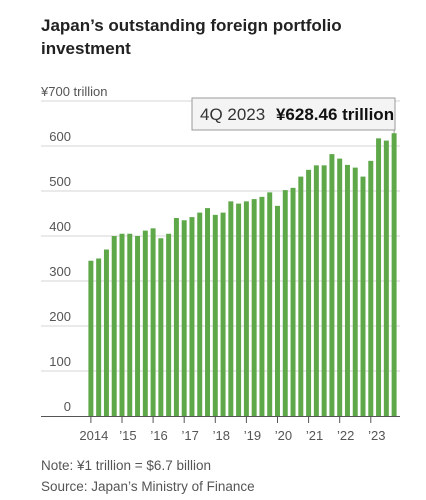  I want to click on x-tick-label: 2014, so click(93, 435).